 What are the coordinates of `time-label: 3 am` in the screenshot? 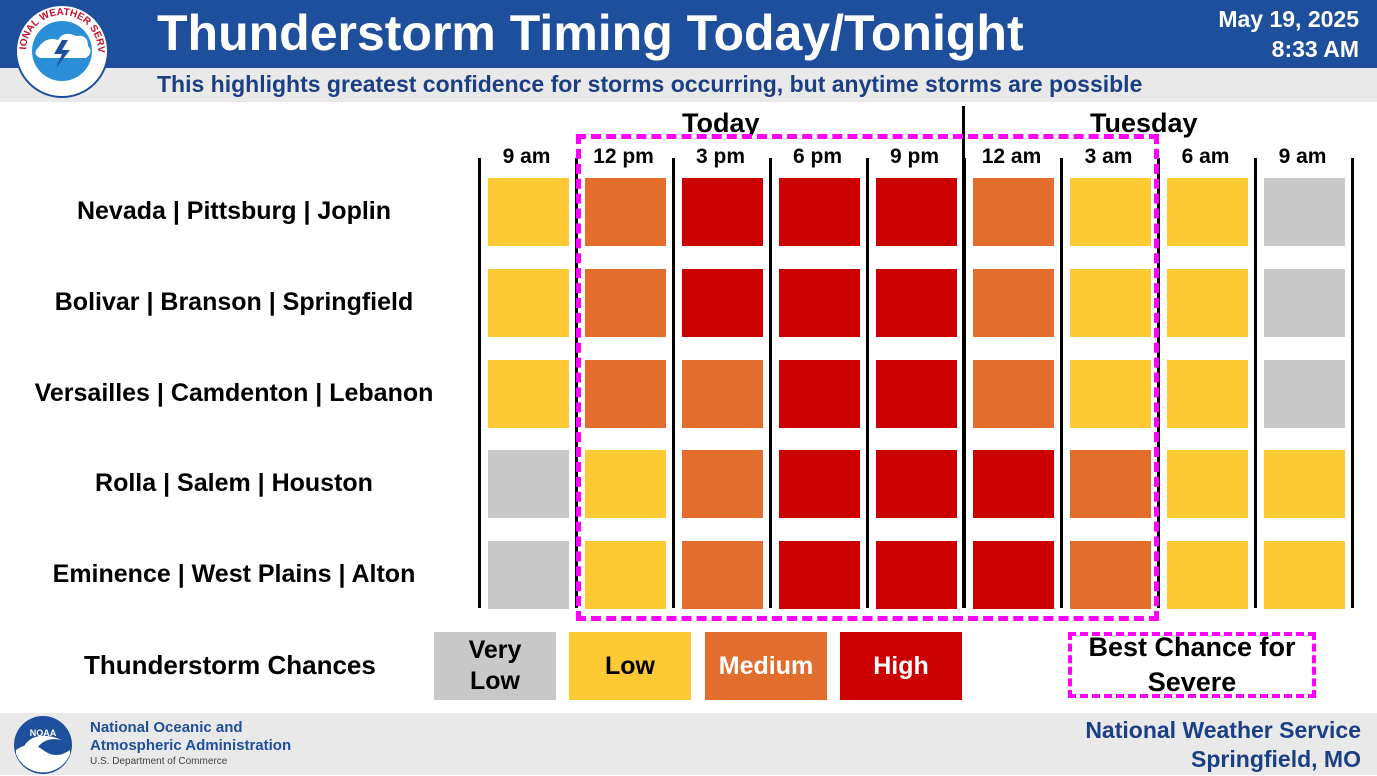 It's located at (1108, 156).